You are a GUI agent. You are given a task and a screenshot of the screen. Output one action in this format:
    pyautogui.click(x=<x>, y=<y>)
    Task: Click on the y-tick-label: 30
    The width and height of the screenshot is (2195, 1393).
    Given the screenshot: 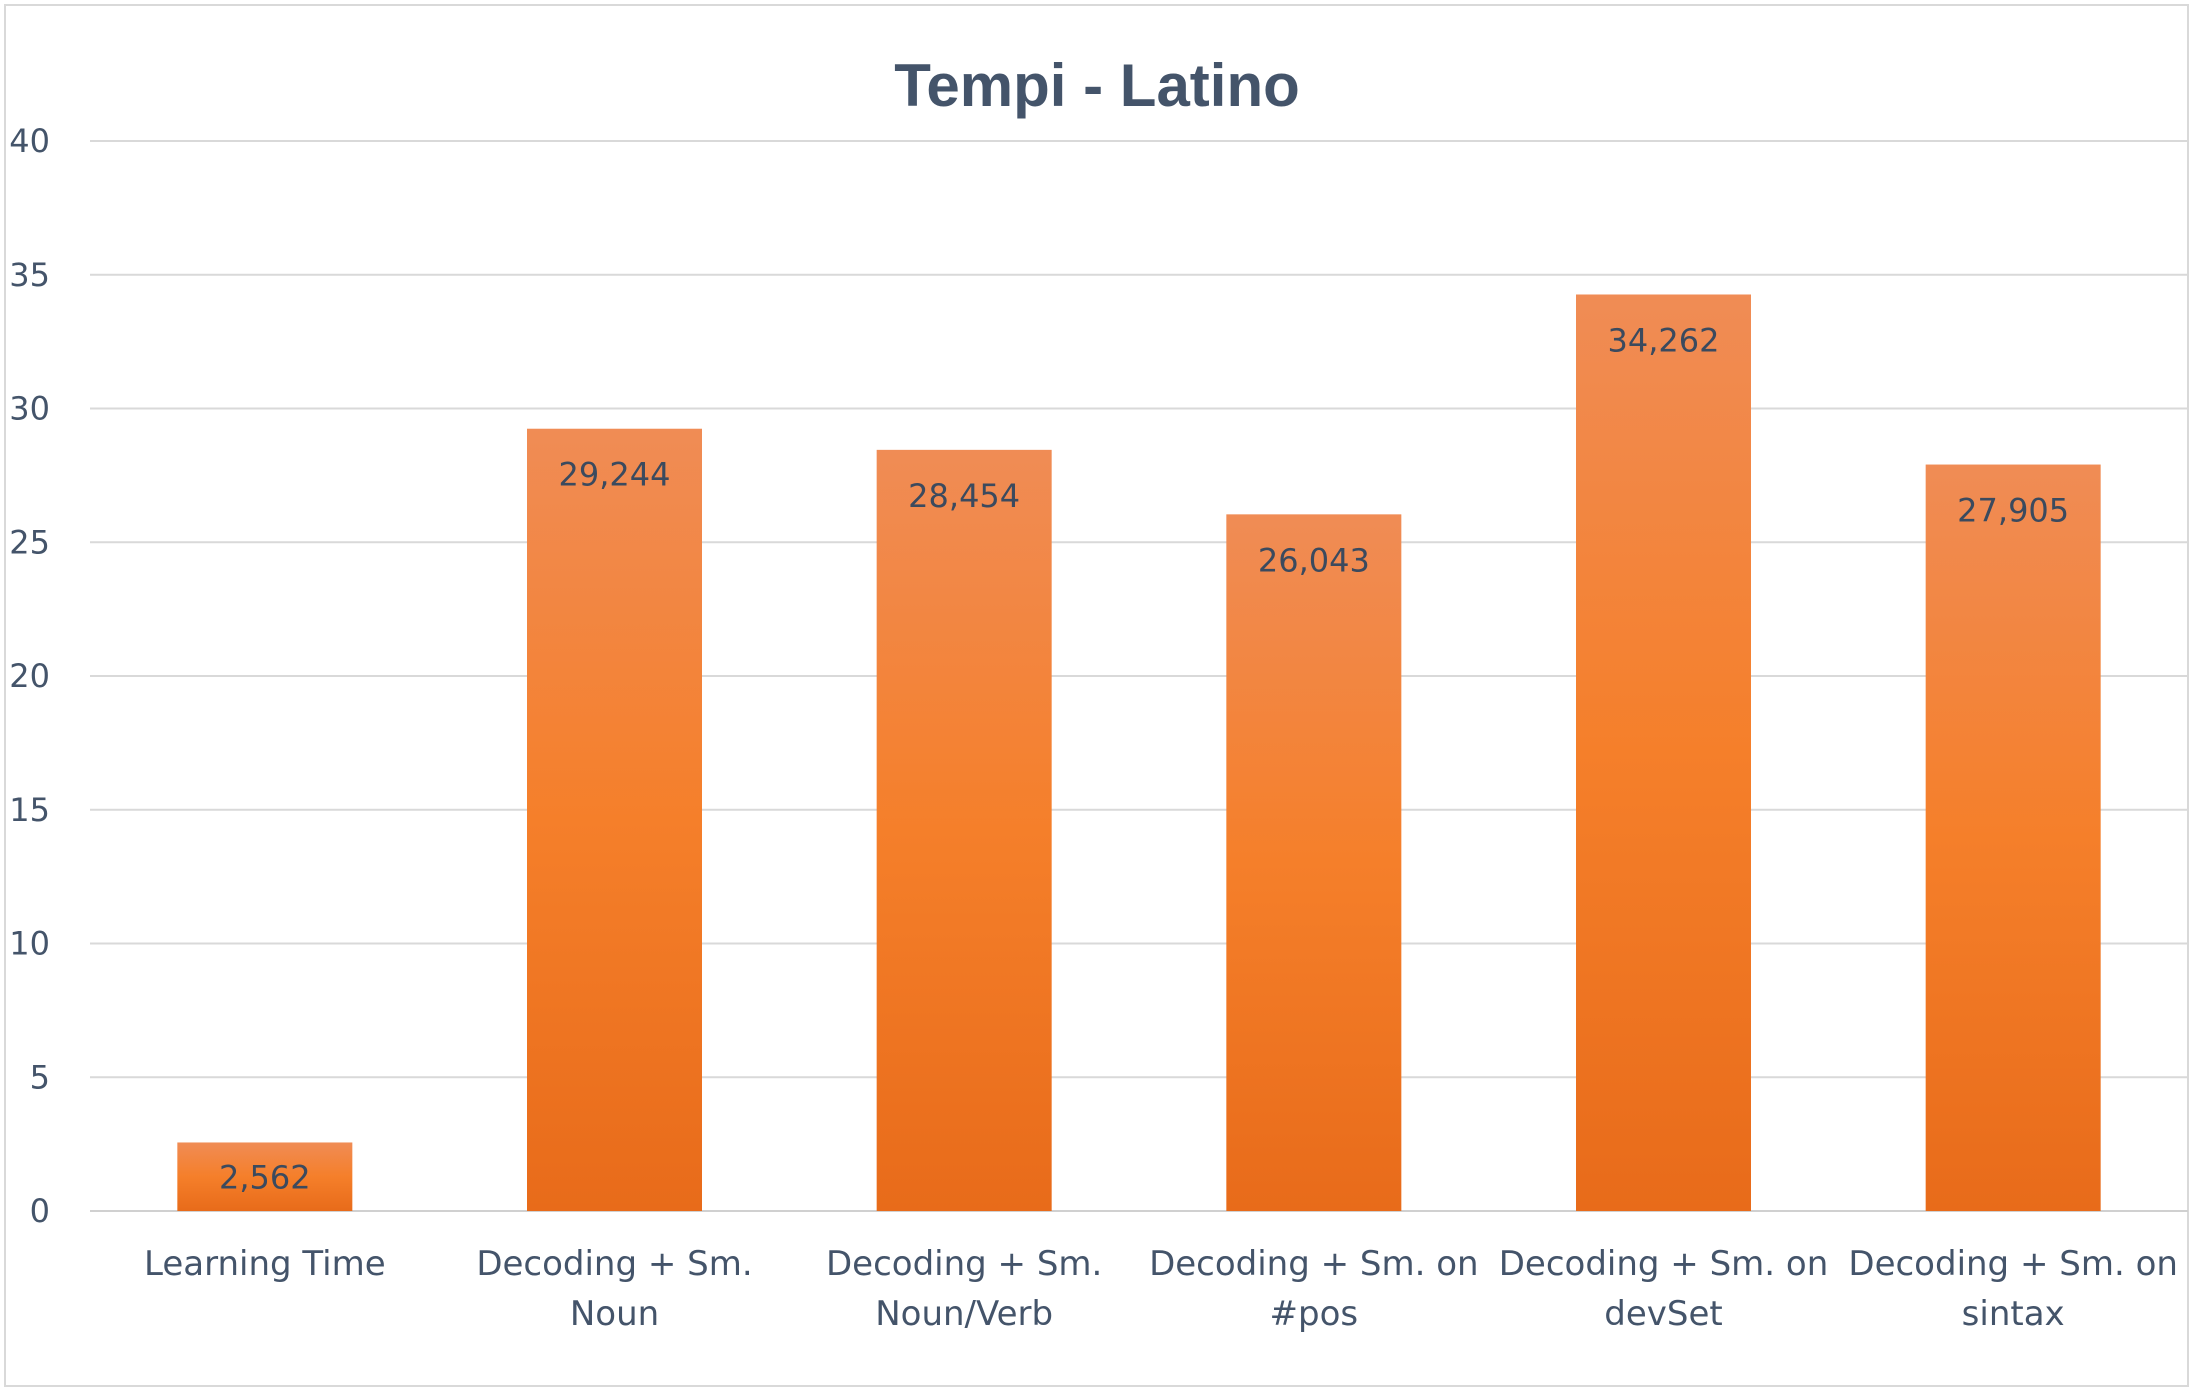 What is the action you would take?
    pyautogui.click(x=29, y=409)
    